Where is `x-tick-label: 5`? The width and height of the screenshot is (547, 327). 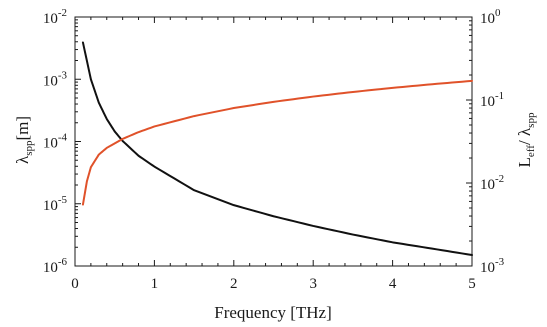 x-tick-label: 5 is located at coordinates (472, 284).